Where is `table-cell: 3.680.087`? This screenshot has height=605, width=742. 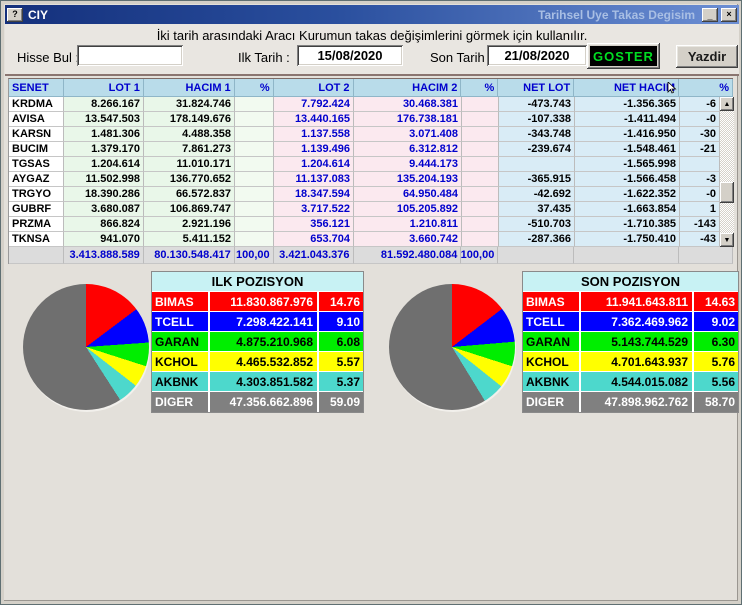 table-cell: 3.680.087 is located at coordinates (104, 209).